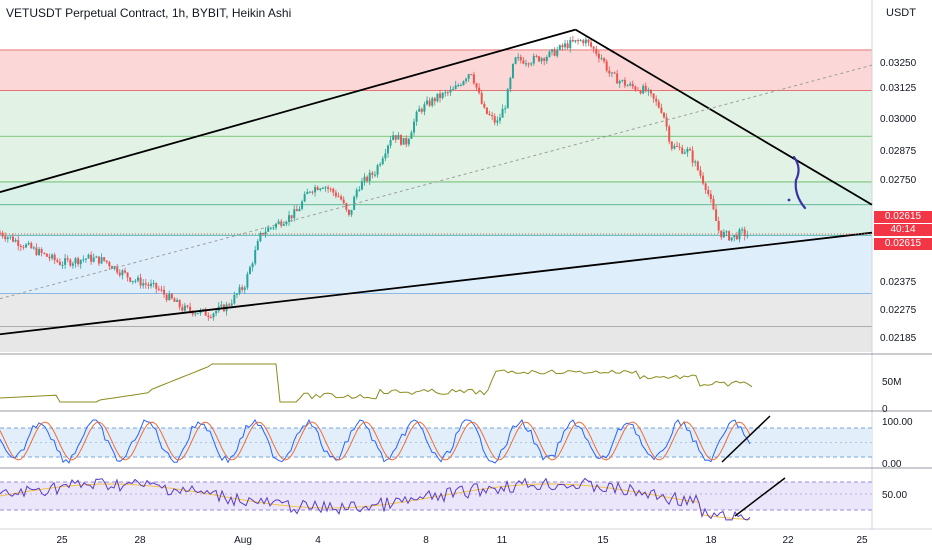 The width and height of the screenshot is (932, 550). I want to click on rsi-tick-label: 50.00, so click(894, 495).